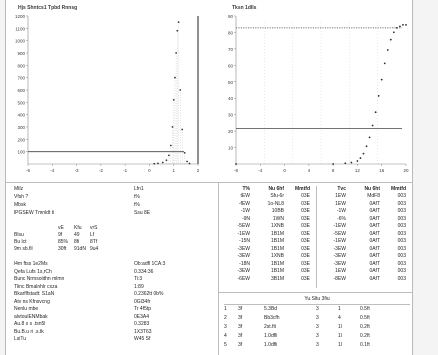 The image size is (438, 355). I want to click on table-row: -1EW 1B1M 03E, so click(269, 235).